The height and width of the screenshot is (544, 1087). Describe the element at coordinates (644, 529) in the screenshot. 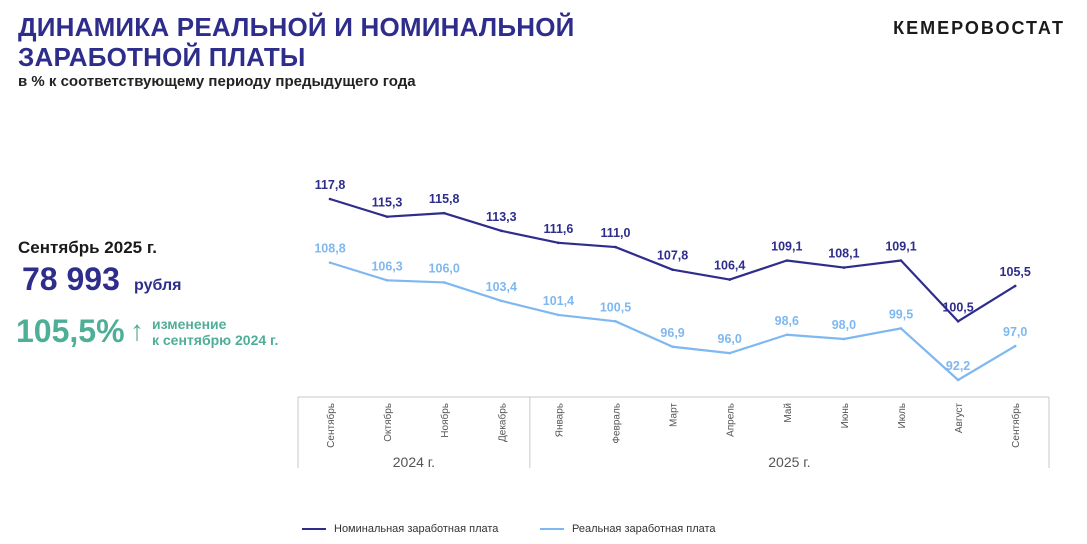

I see `legend-label-real: Реальная заработная плата` at that location.